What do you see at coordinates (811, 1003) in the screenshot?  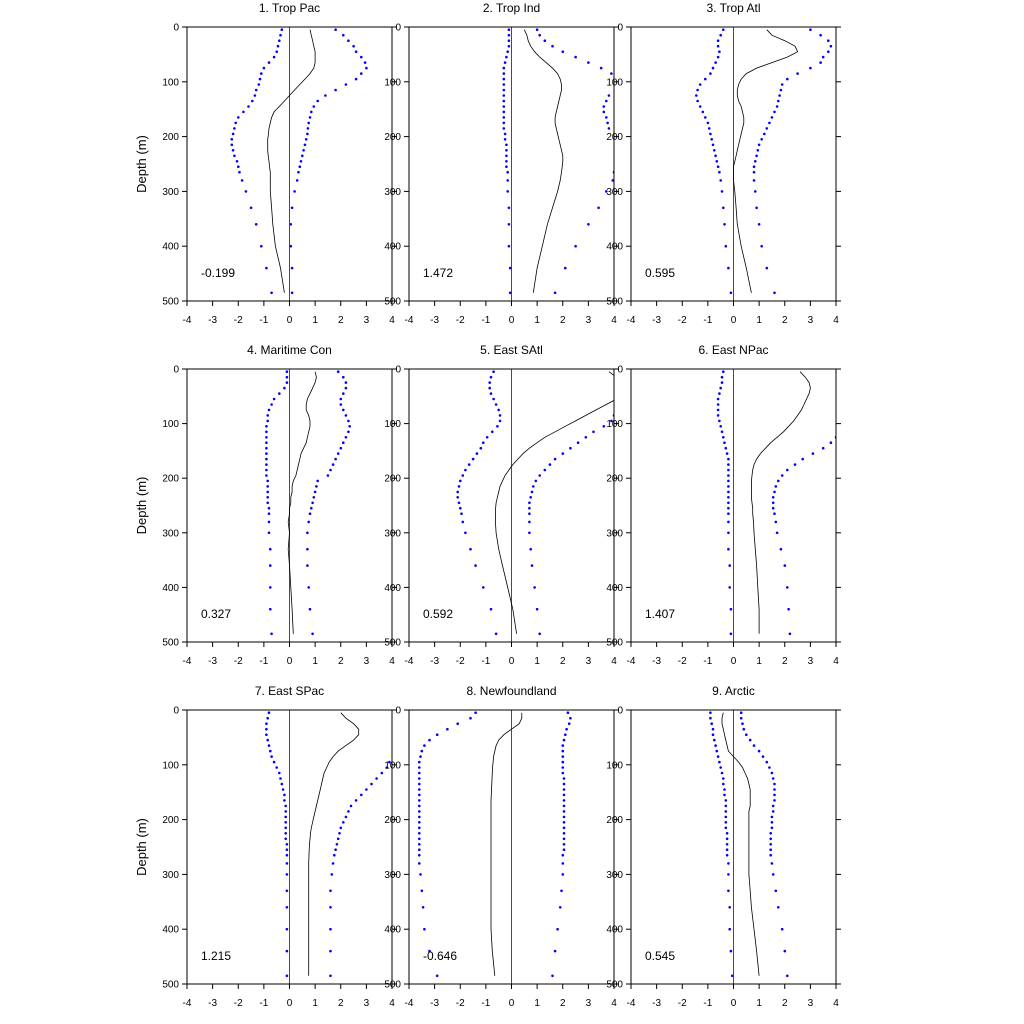 I see `x-tick-label: 3` at bounding box center [811, 1003].